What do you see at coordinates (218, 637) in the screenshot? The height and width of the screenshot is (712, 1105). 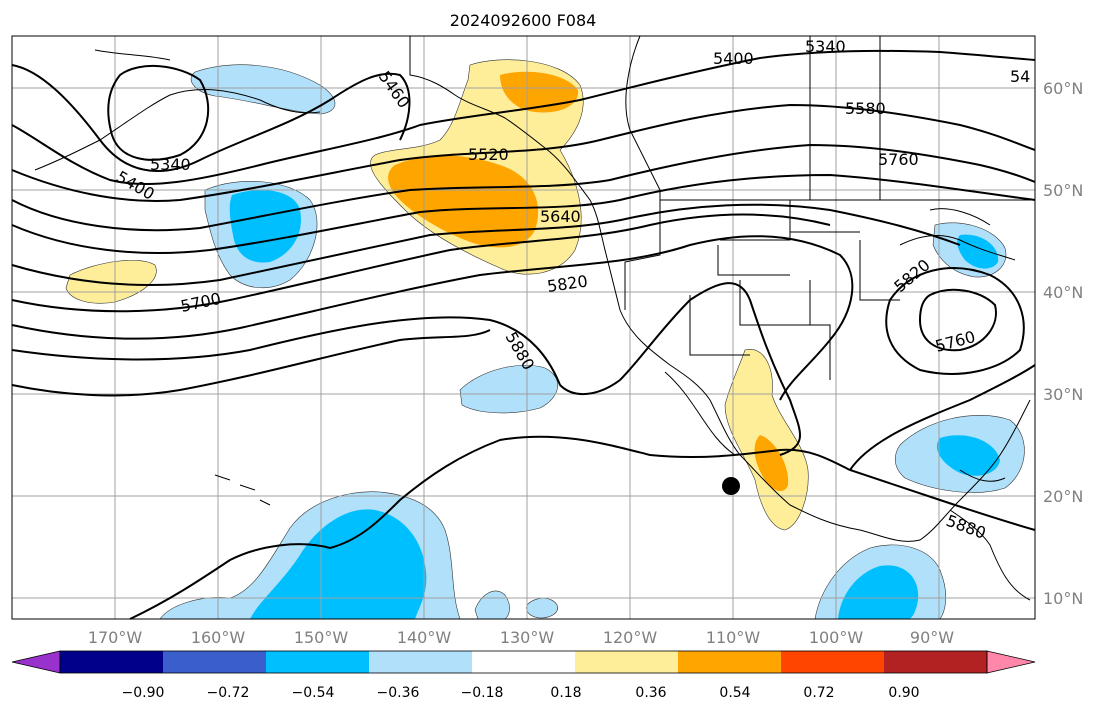 I see `lon-label: 160°W` at bounding box center [218, 637].